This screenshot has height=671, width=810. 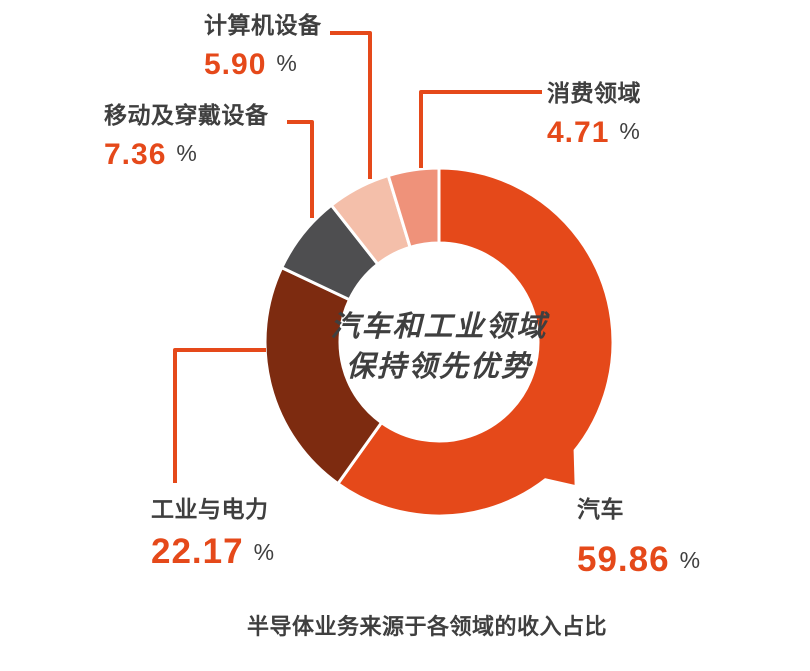 What do you see at coordinates (623, 559) in the screenshot?
I see `category-value-auto: 59.86` at bounding box center [623, 559].